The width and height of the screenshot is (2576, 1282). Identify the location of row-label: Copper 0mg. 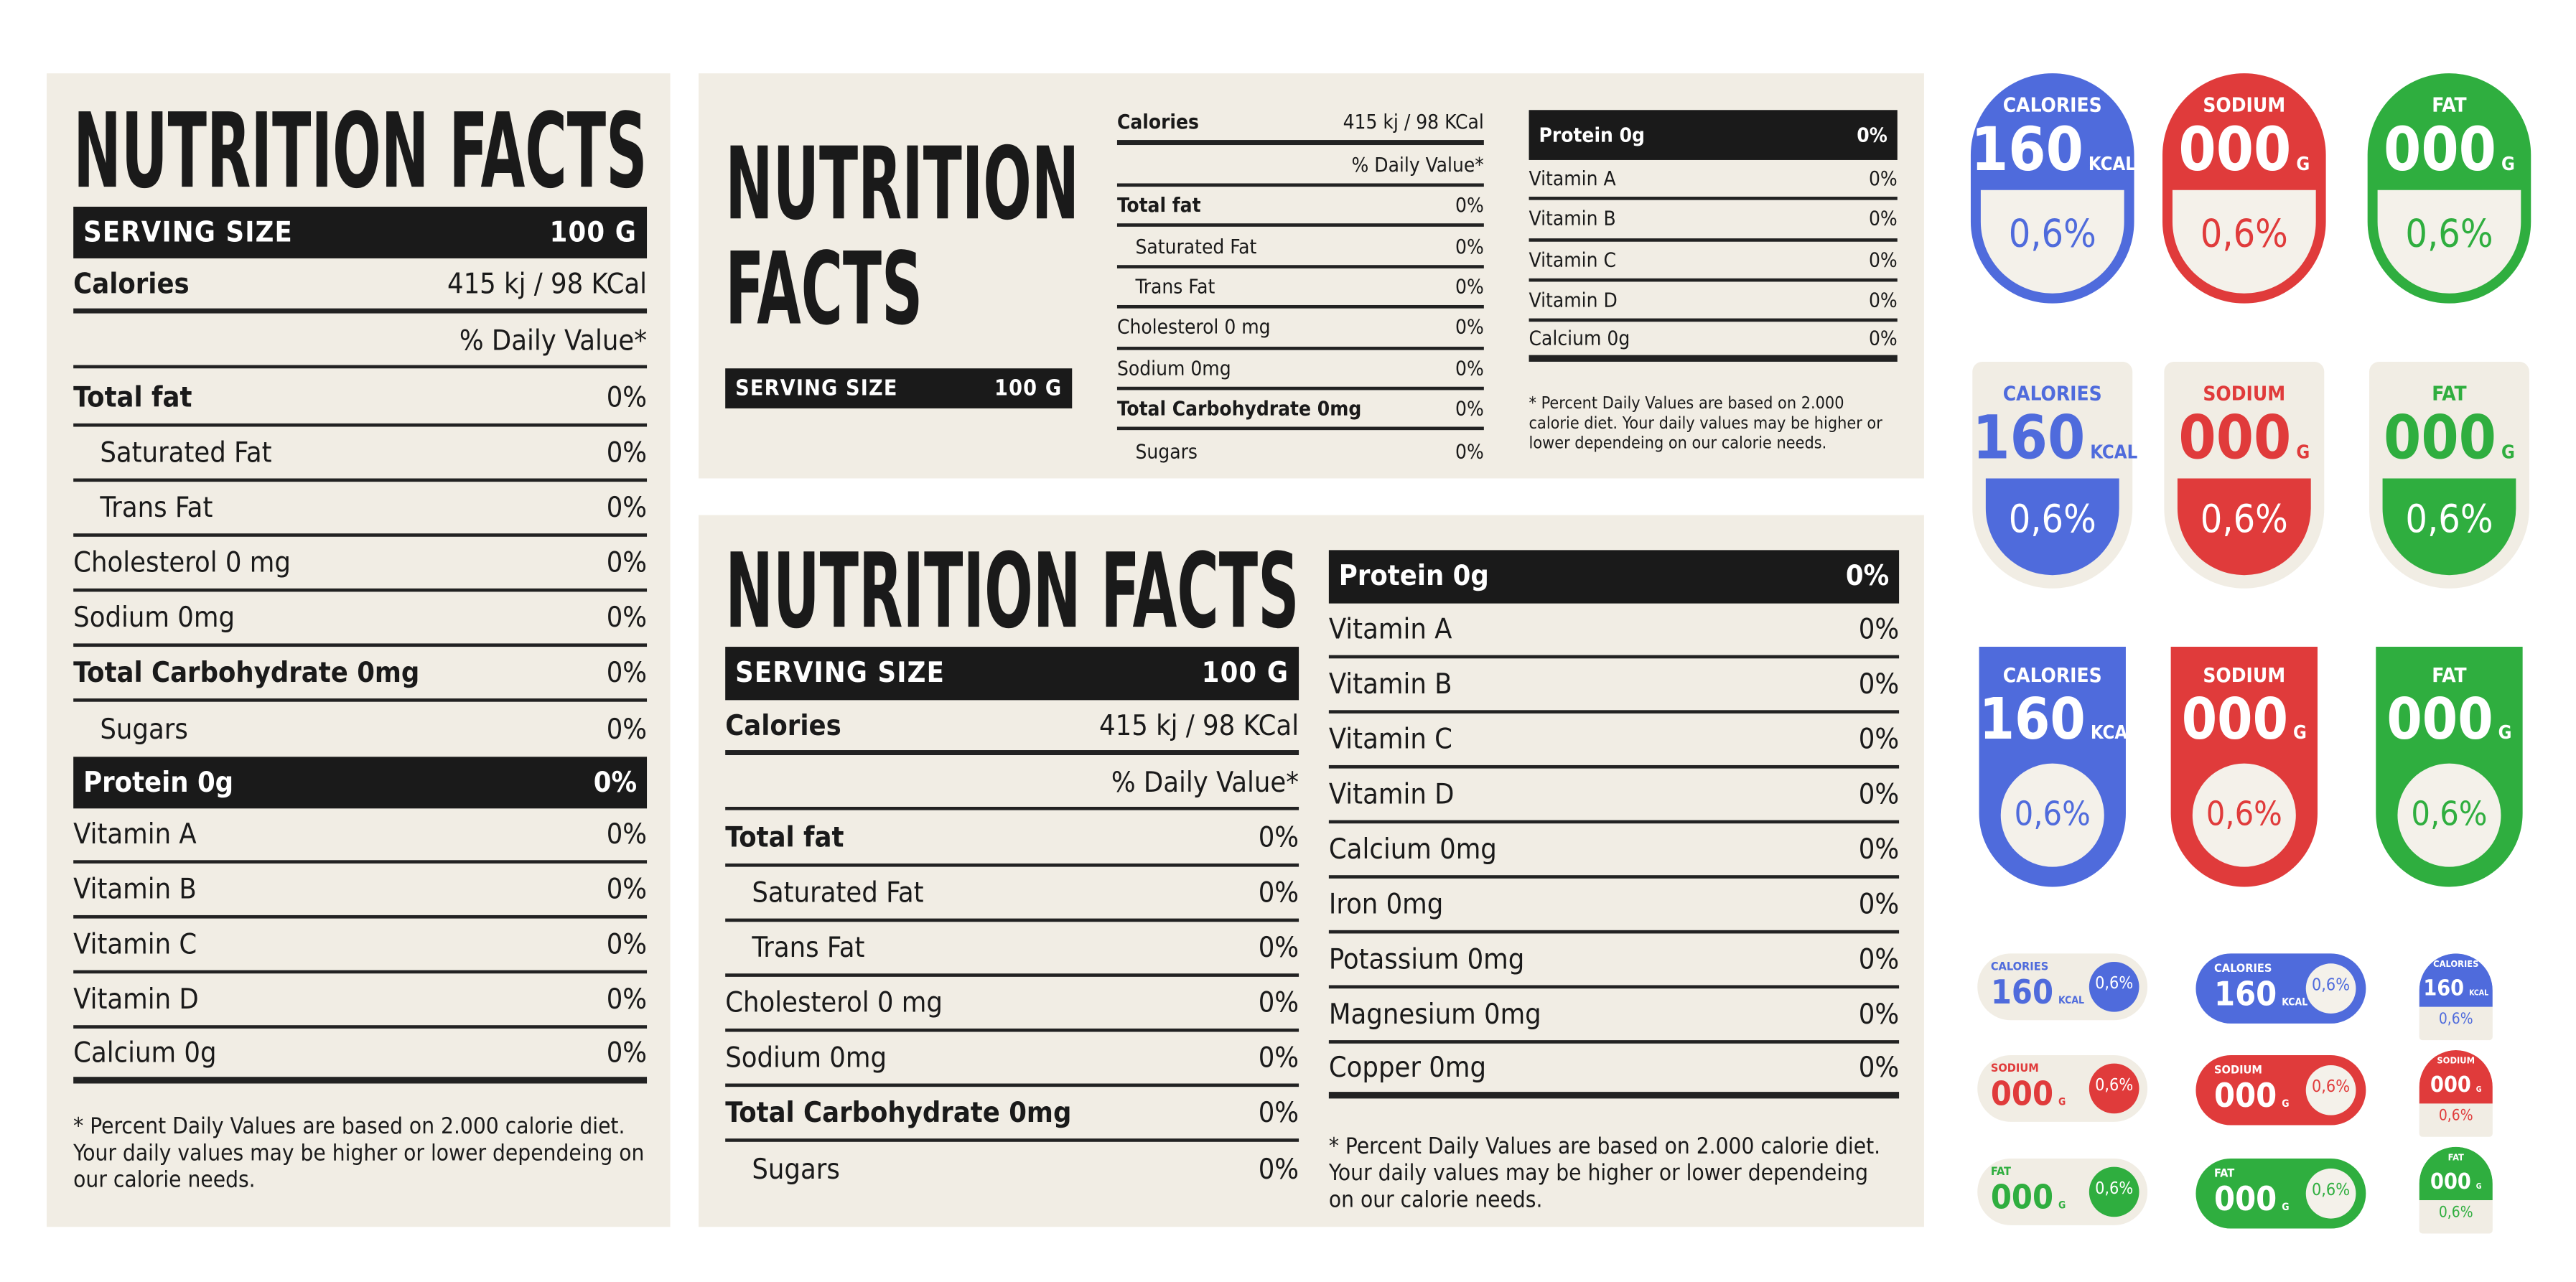
(1407, 1068).